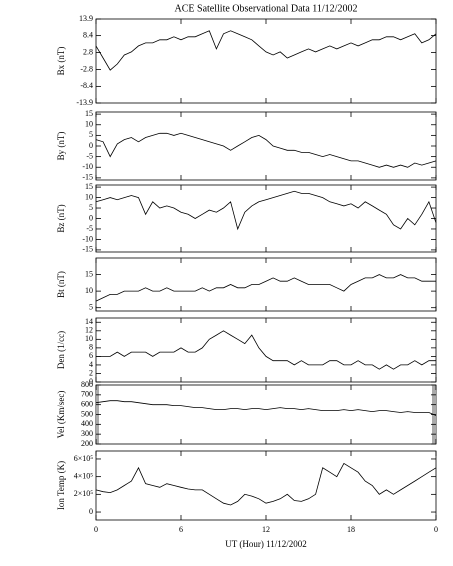  What do you see at coordinates (87, 443) in the screenshot?
I see `y-tick-label: 200` at bounding box center [87, 443].